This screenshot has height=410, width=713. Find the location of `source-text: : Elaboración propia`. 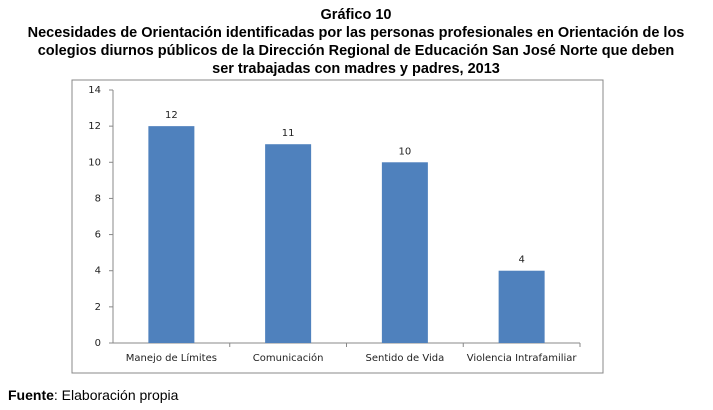

source-text: : Elaboración propia is located at coordinates (116, 395).